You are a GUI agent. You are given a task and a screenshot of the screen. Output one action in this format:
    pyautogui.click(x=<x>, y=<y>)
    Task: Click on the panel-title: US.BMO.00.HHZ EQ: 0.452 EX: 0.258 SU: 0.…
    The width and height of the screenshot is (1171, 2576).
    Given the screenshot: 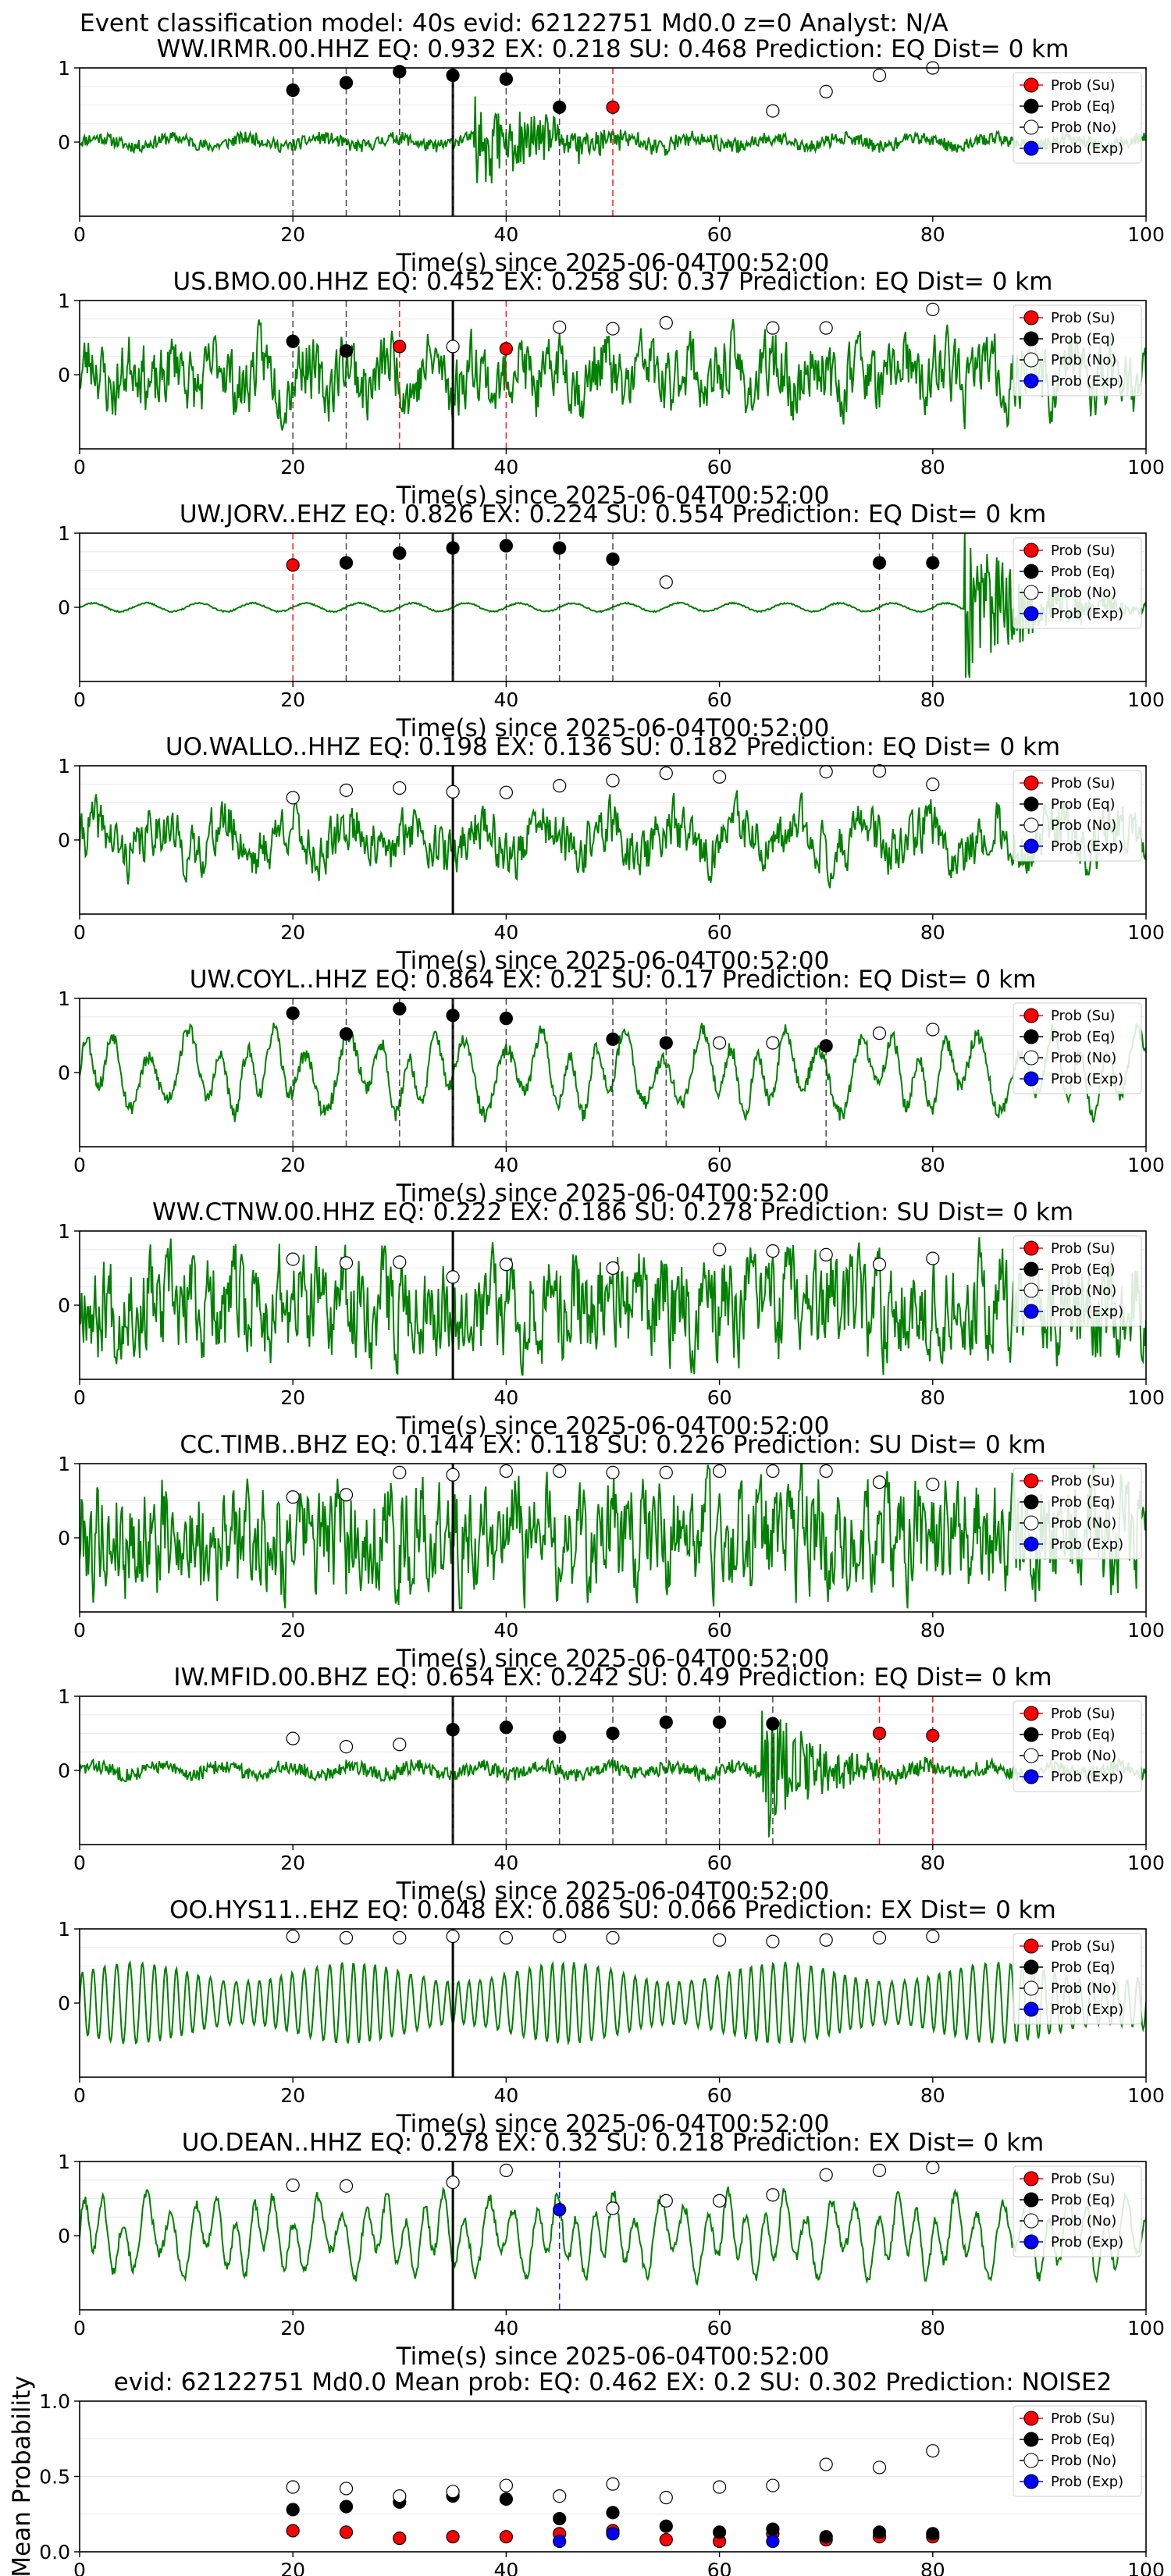 What is the action you would take?
    pyautogui.click(x=613, y=282)
    